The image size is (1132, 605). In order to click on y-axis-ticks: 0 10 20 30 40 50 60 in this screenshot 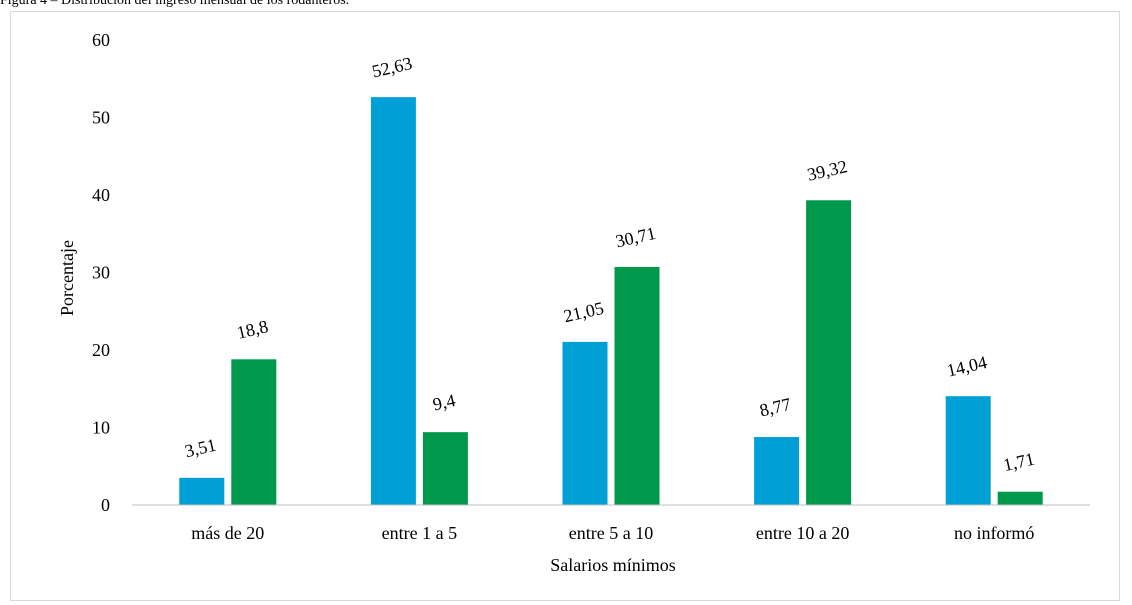, I will do `click(101, 272)`.